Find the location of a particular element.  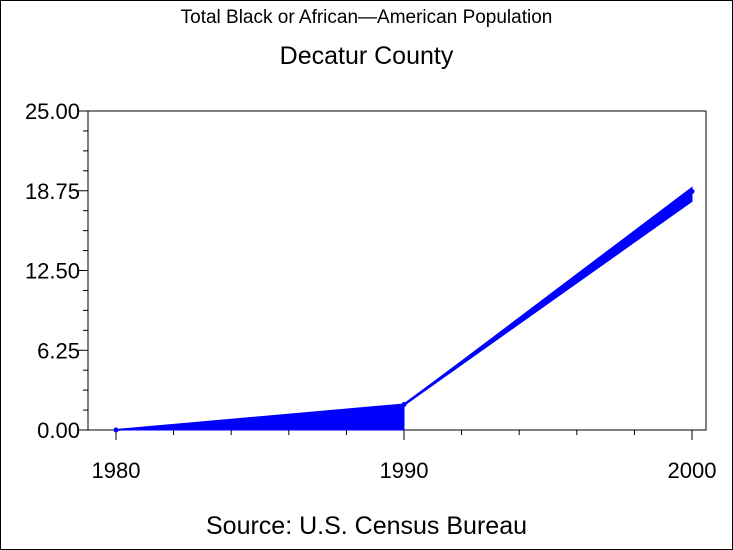

chart-footnote: Source: U.S. Census Bureau is located at coordinates (366, 526).